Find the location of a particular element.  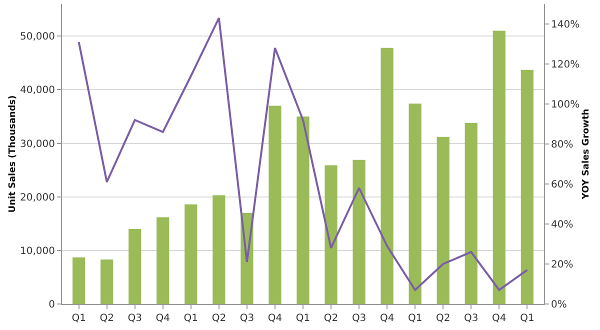

y-tick-label: 50,000 is located at coordinates (37, 37).